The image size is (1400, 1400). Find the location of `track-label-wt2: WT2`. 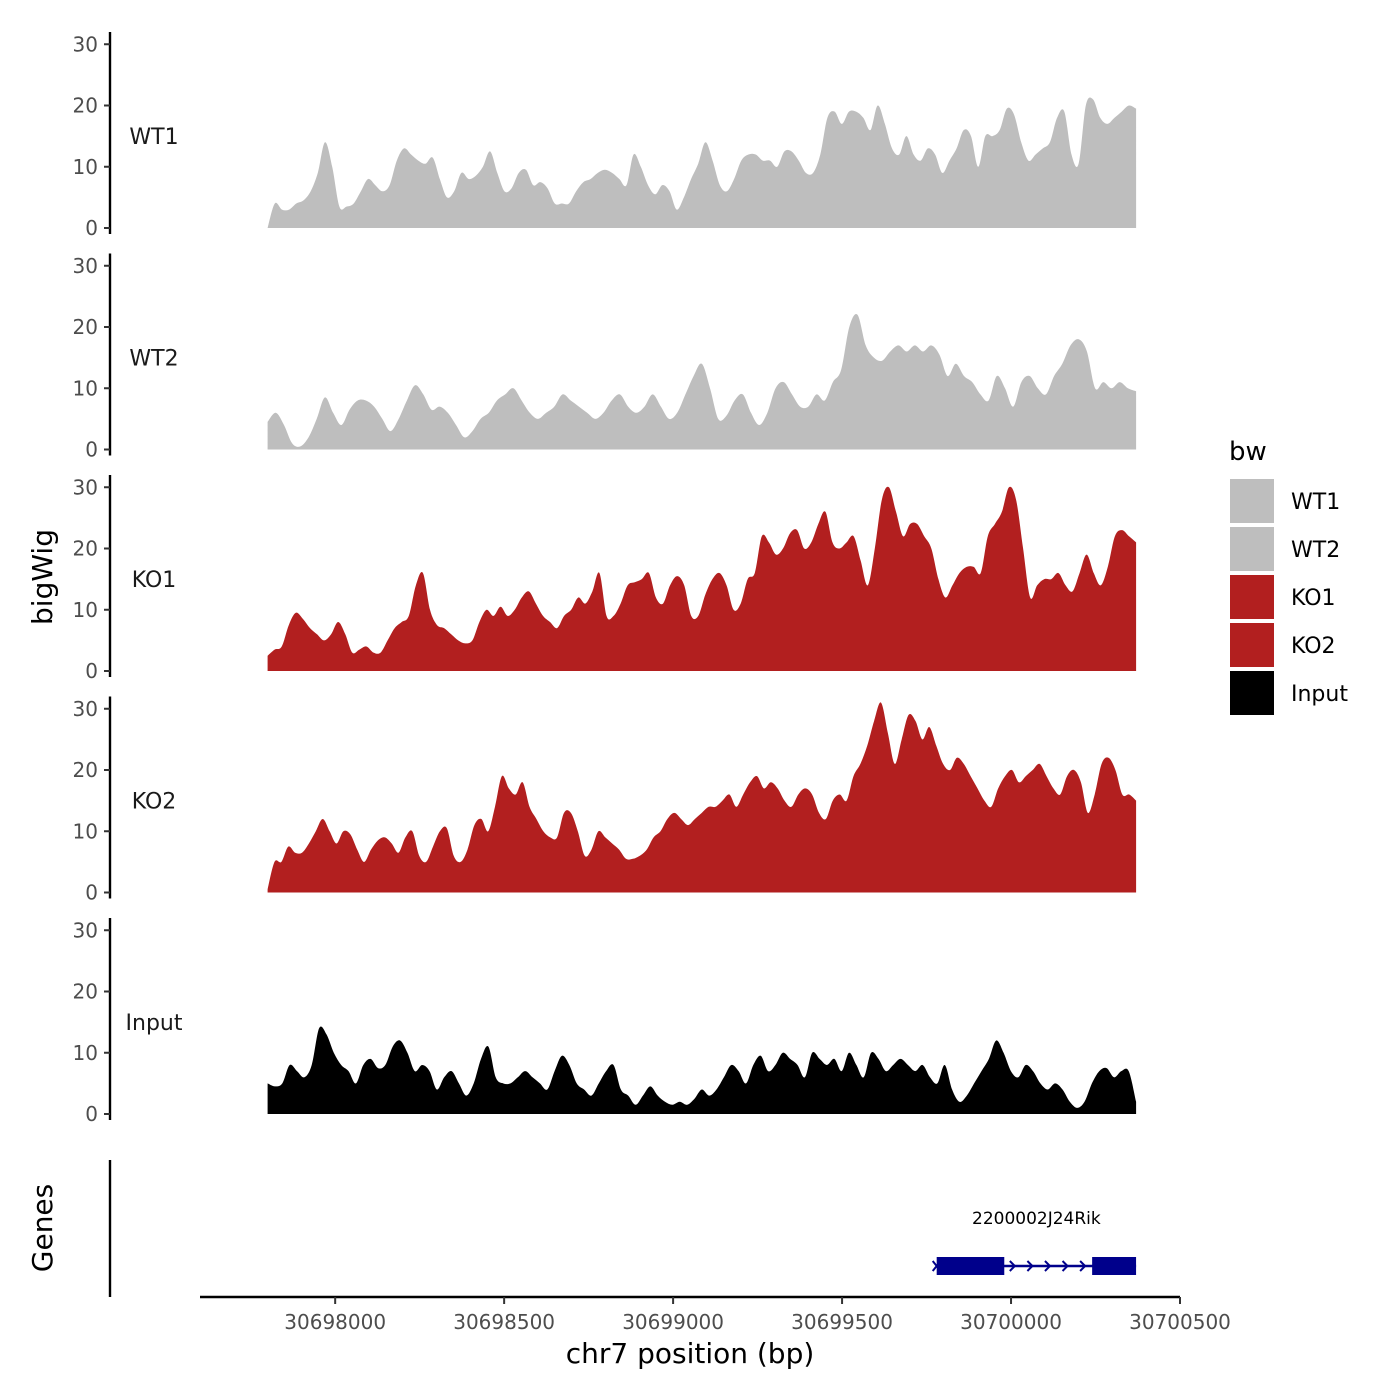

track-label-wt2: WT2 is located at coordinates (153, 359).